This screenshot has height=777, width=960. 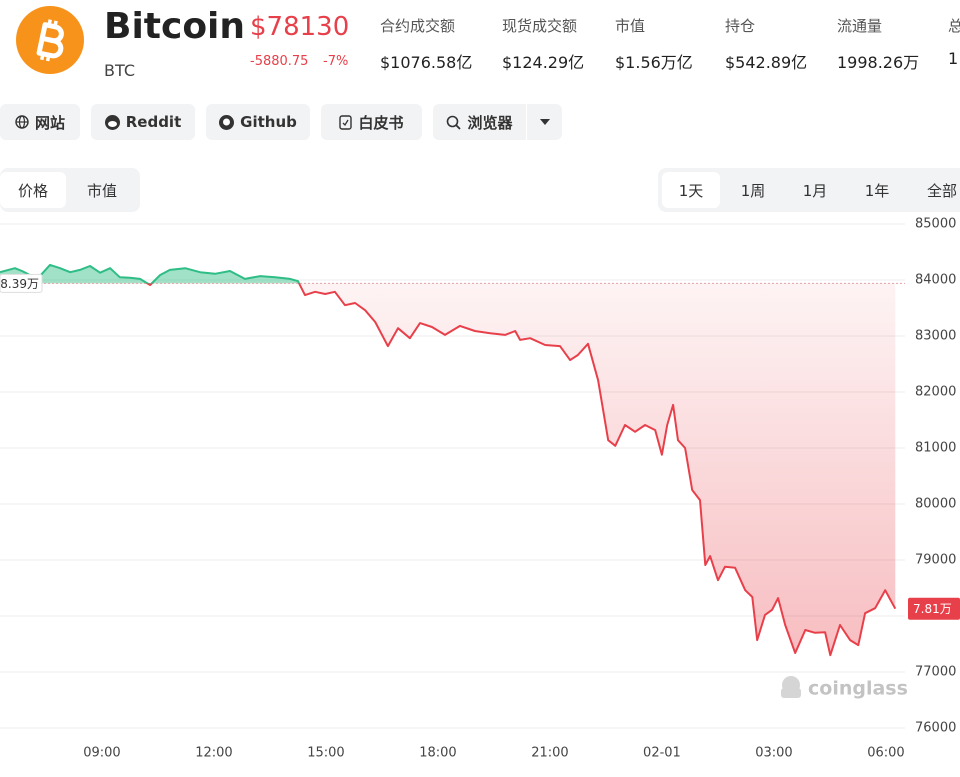 I want to click on stat-label: 合约成交额, so click(x=418, y=26).